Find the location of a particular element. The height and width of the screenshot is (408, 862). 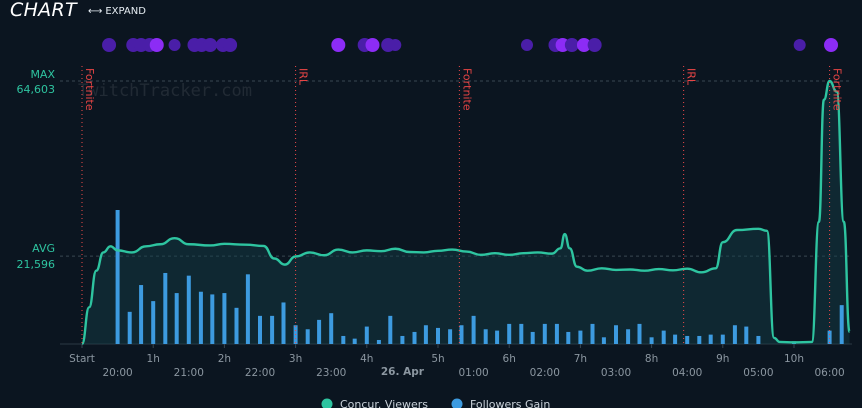

duration-tick-label: 8h is located at coordinates (651, 359).